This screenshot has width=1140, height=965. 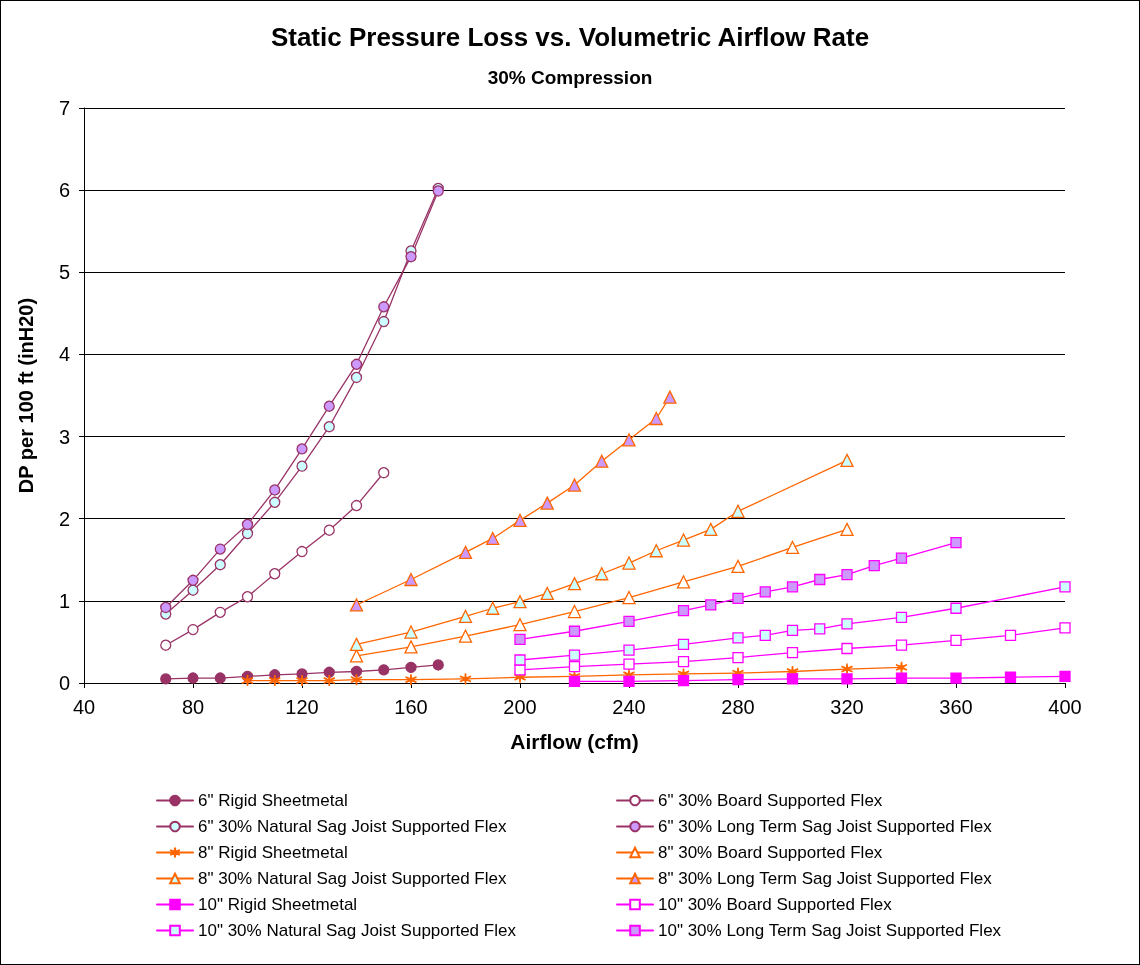 I want to click on x-tick-label: 360, so click(x=956, y=707).